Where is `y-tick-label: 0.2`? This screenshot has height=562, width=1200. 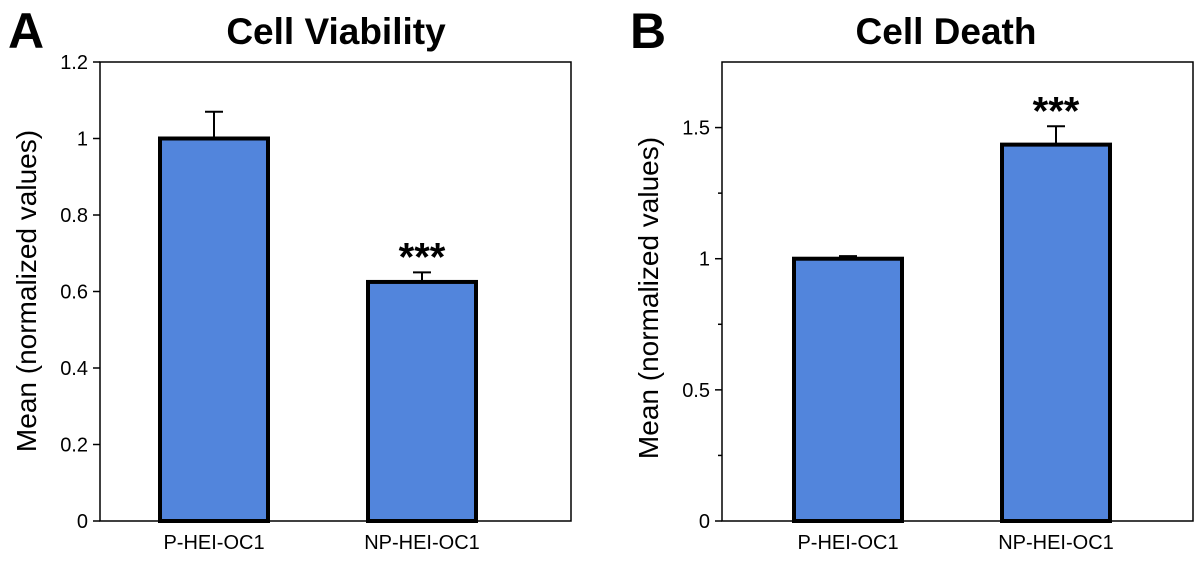 y-tick-label: 0.2 is located at coordinates (74, 446).